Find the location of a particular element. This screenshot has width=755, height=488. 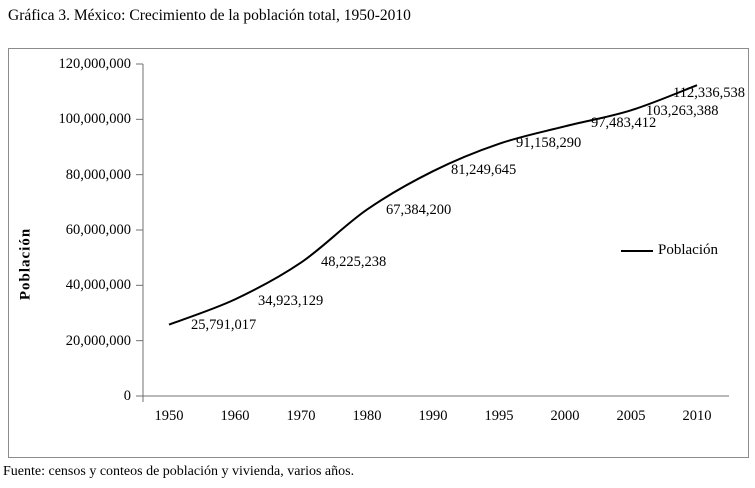

legend: Población is located at coordinates (669, 250).